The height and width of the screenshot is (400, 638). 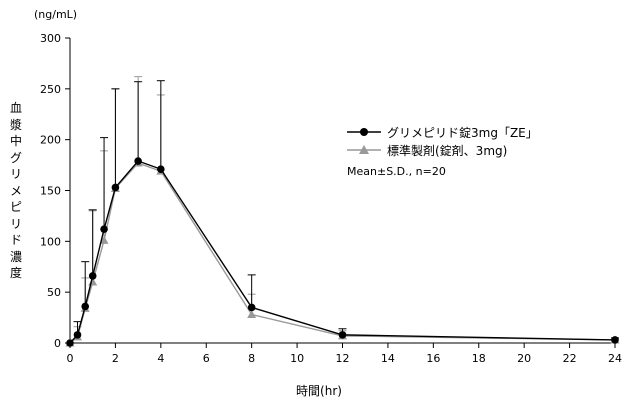 I want to click on y-axis-label-char: 濃, so click(x=15, y=256).